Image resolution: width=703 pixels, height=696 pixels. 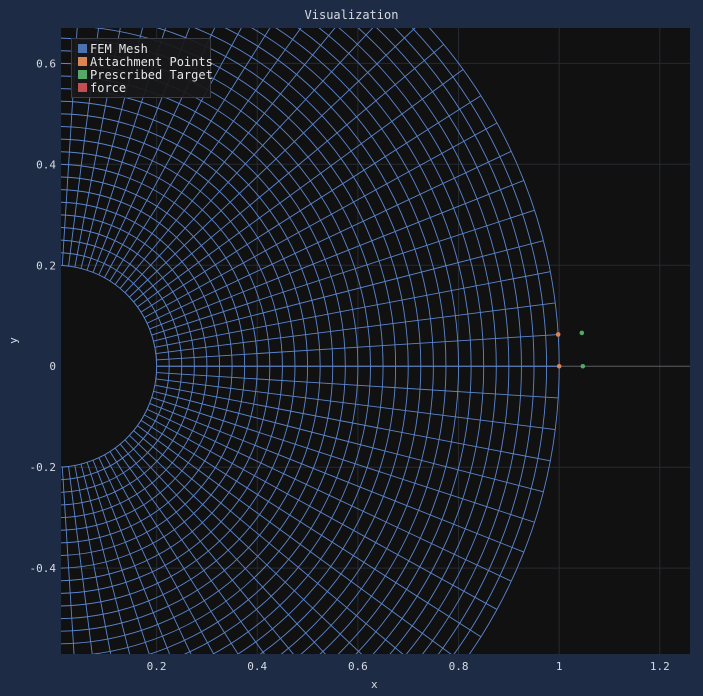 I want to click on legend-swatch-attachment-points, so click(x=82, y=61).